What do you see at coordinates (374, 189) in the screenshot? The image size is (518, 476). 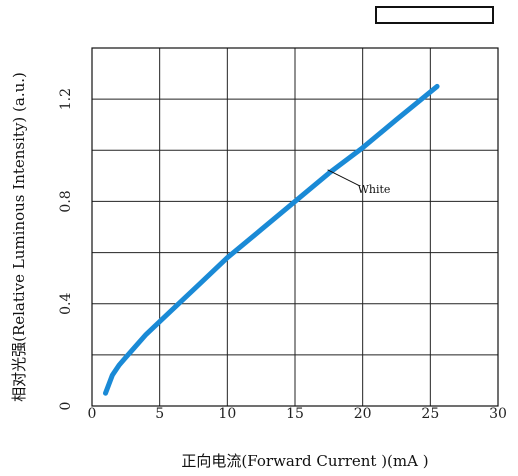 I see `annotation-label: White` at bounding box center [374, 189].